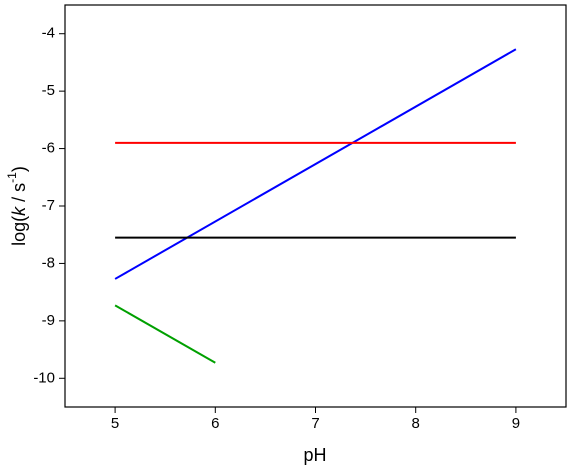 The height and width of the screenshot is (472, 571). Describe the element at coordinates (12, 177) in the screenshot. I see `y-title-sup: -1` at that location.